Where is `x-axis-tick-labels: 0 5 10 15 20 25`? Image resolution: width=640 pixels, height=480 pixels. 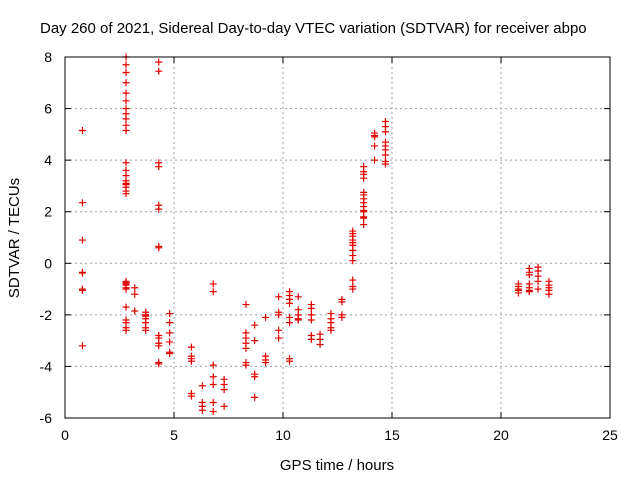 x-axis-tick-labels: 0 5 10 15 20 25 is located at coordinates (339, 435).